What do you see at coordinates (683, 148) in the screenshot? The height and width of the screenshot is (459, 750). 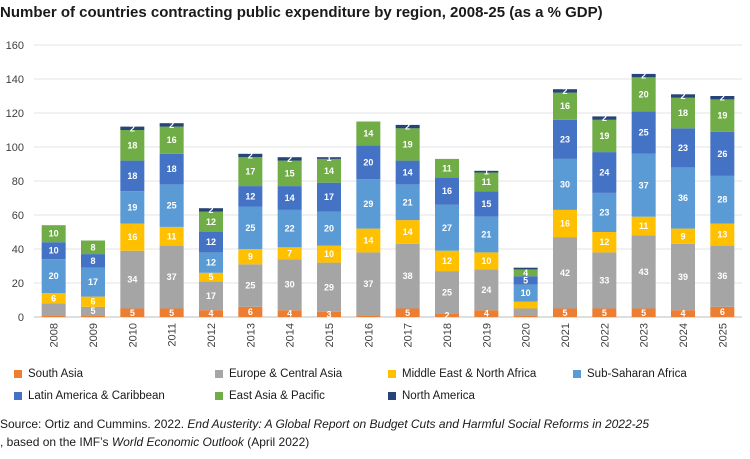 I see `data-label: 23` at bounding box center [683, 148].